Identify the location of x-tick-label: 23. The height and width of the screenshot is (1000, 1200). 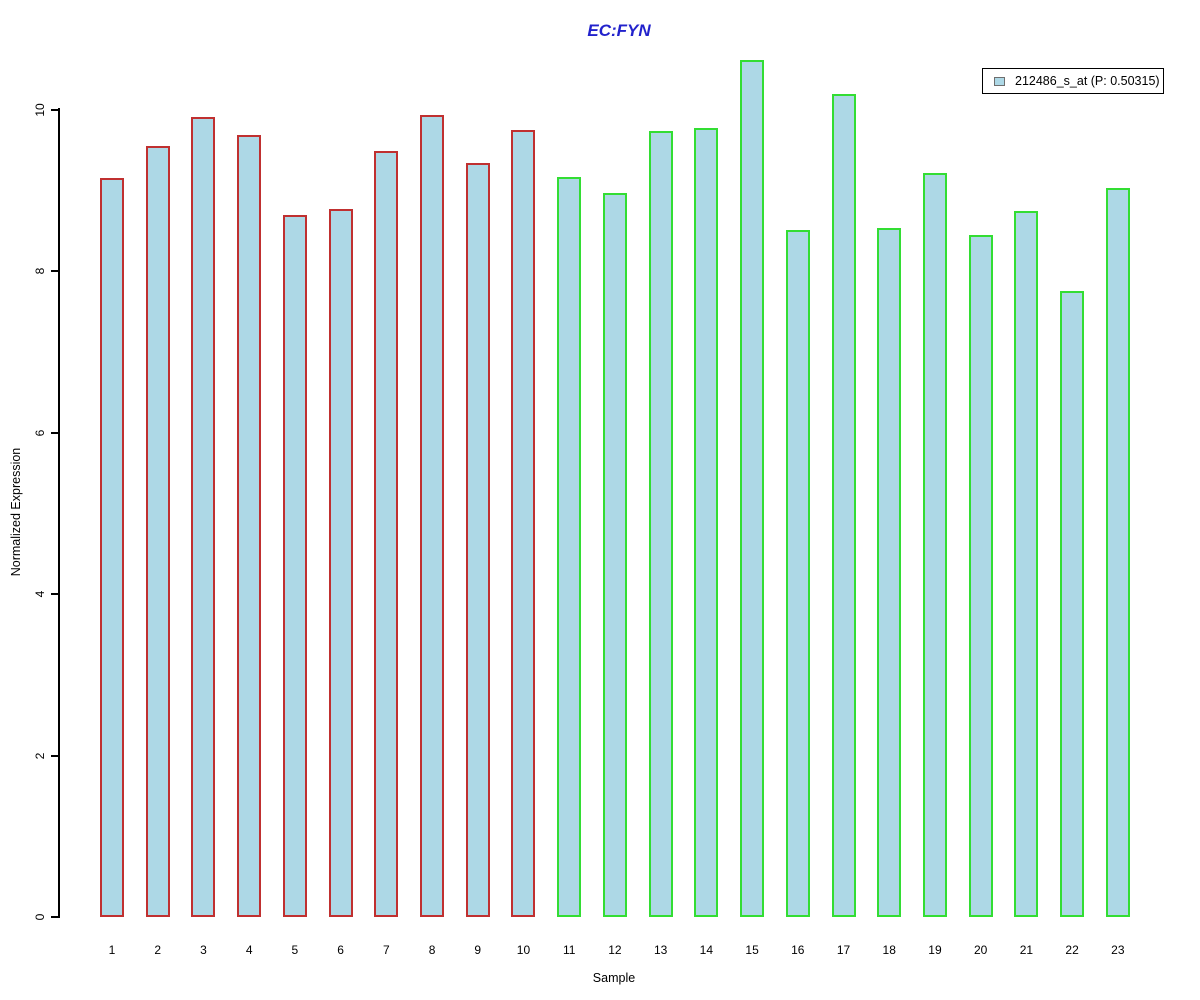
(1118, 950).